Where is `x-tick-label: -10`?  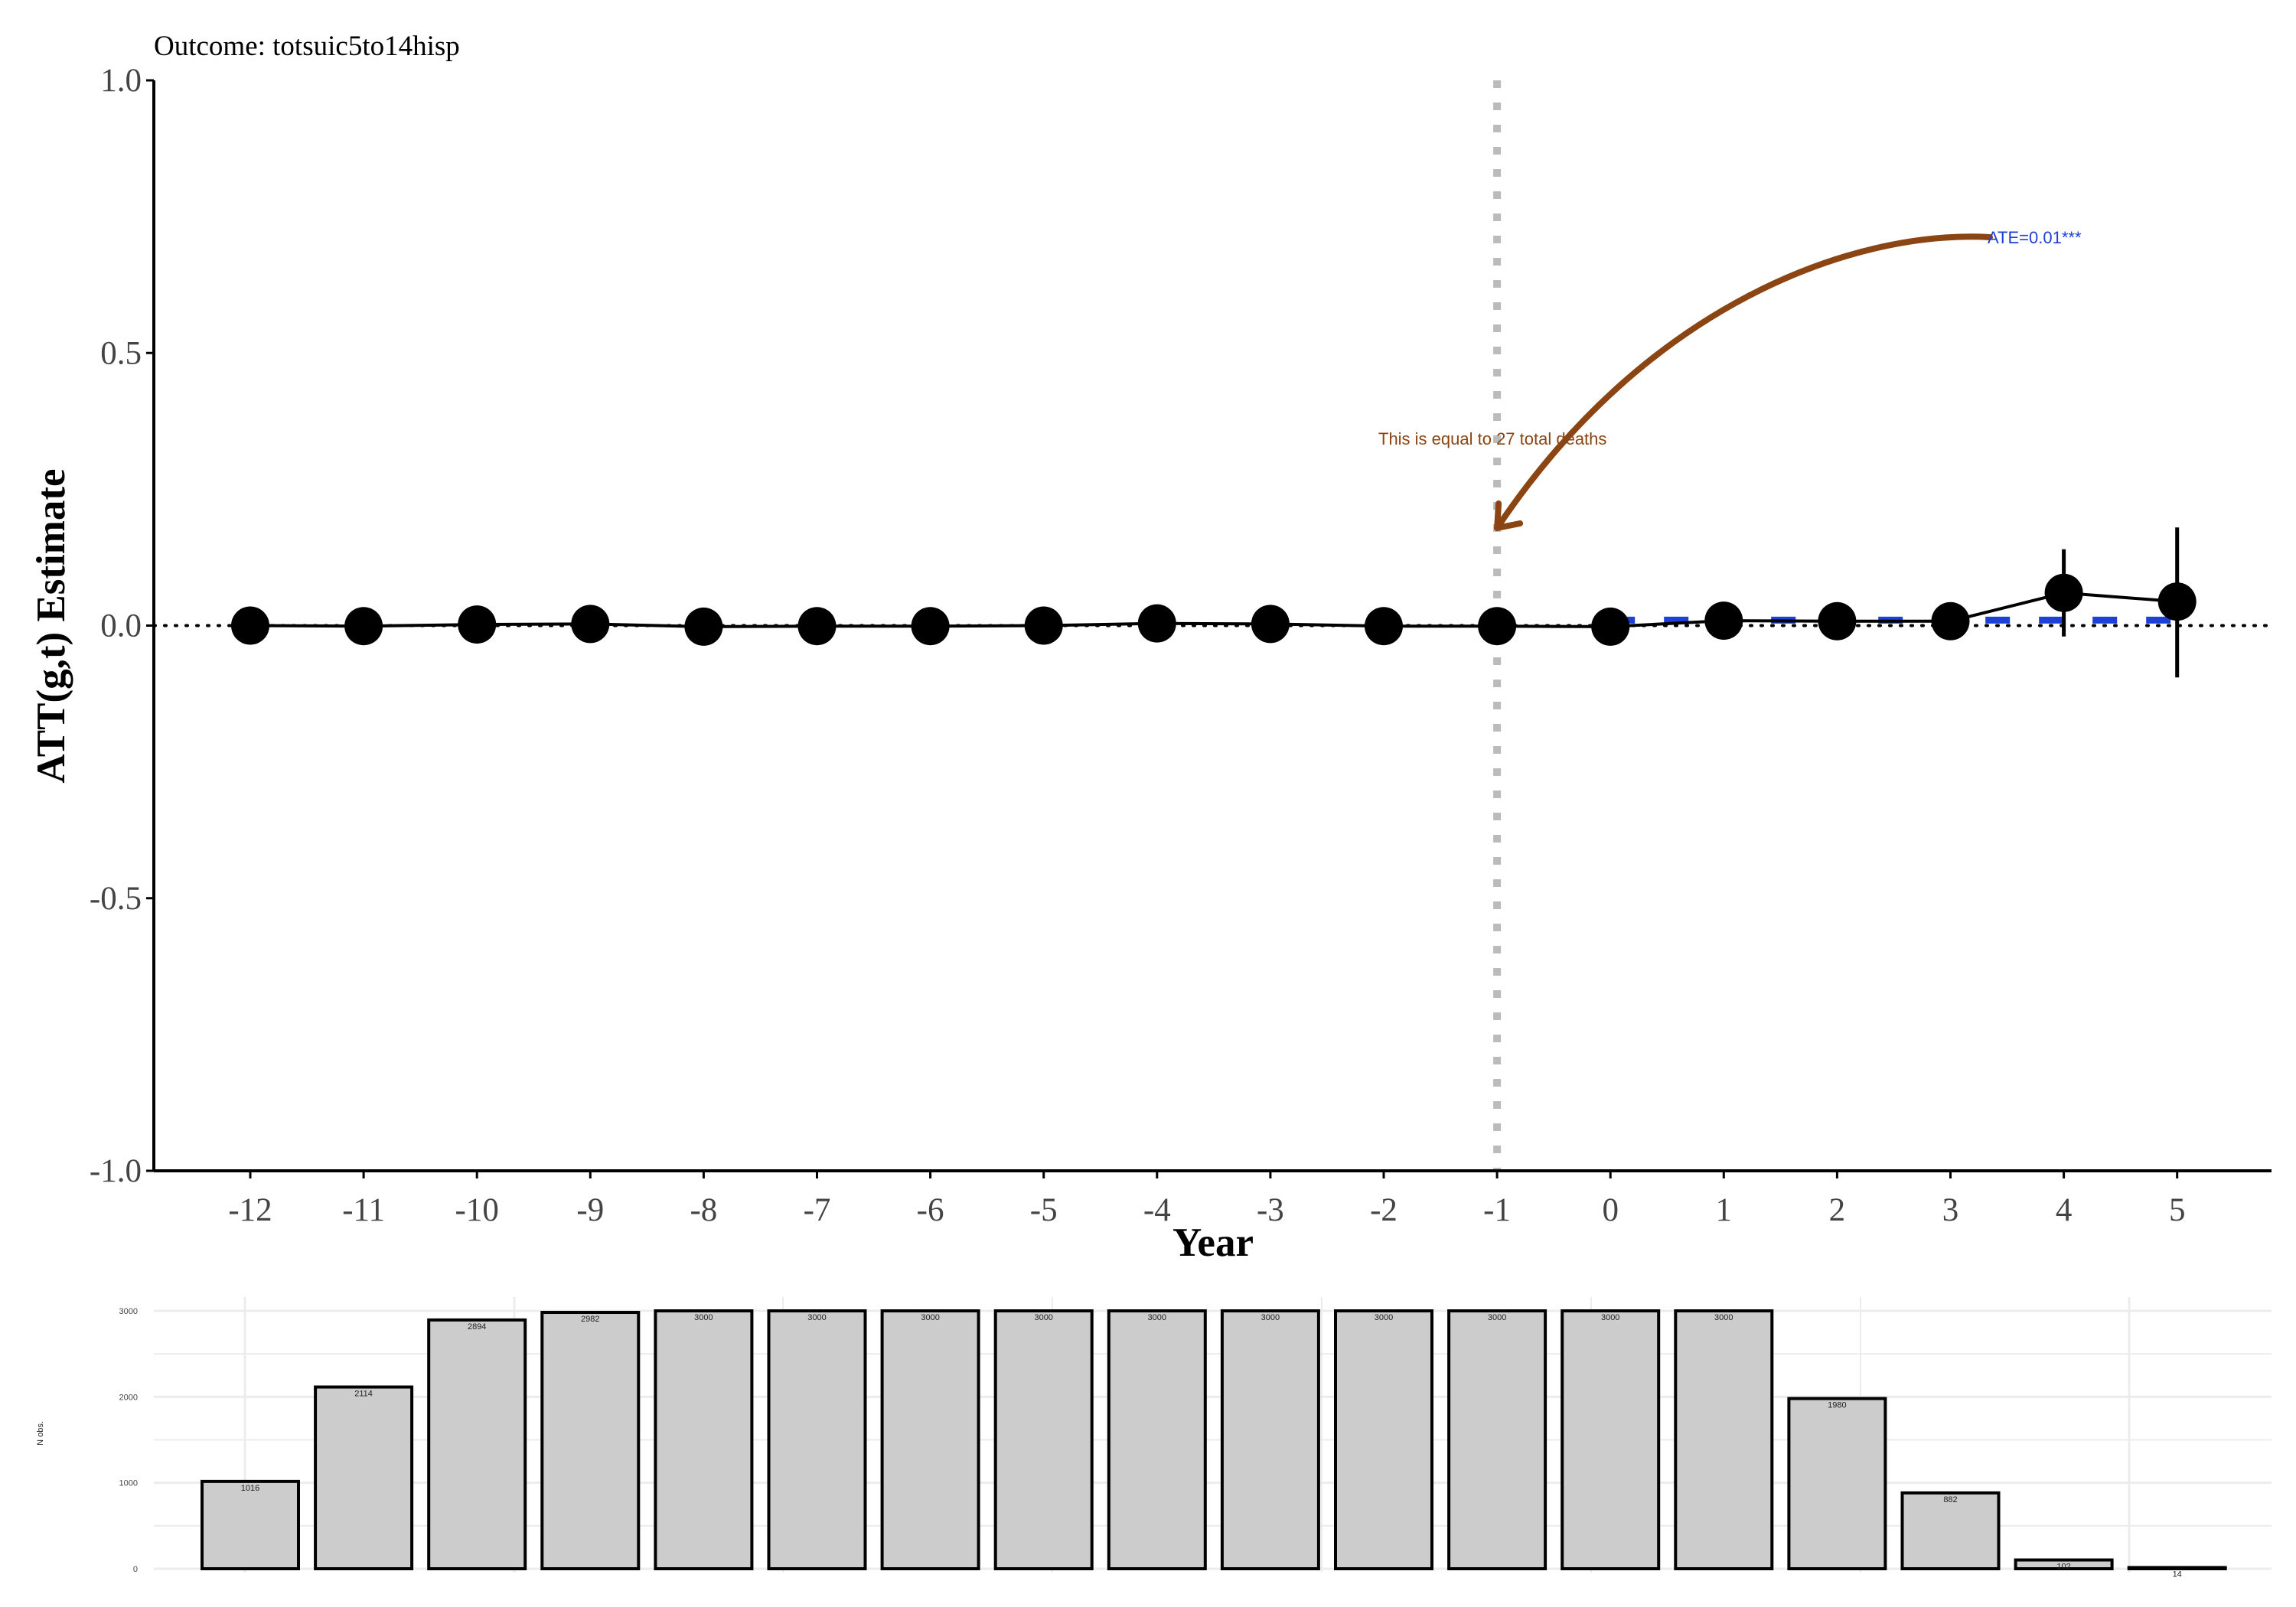
x-tick-label: -10 is located at coordinates (477, 1210).